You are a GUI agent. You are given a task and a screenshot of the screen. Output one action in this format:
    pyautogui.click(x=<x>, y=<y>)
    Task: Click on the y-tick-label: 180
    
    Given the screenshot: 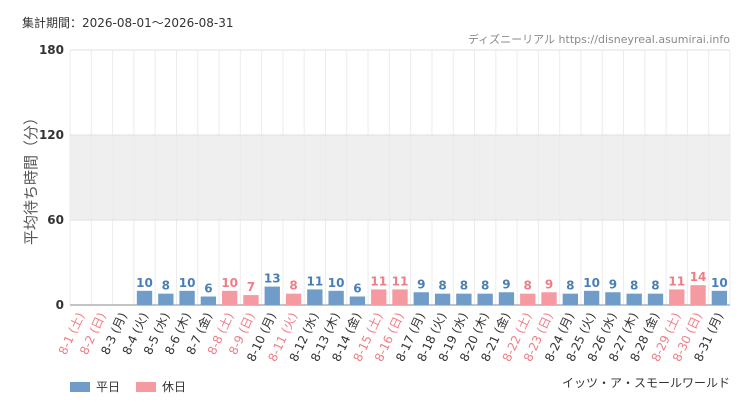 What is the action you would take?
    pyautogui.click(x=51, y=50)
    